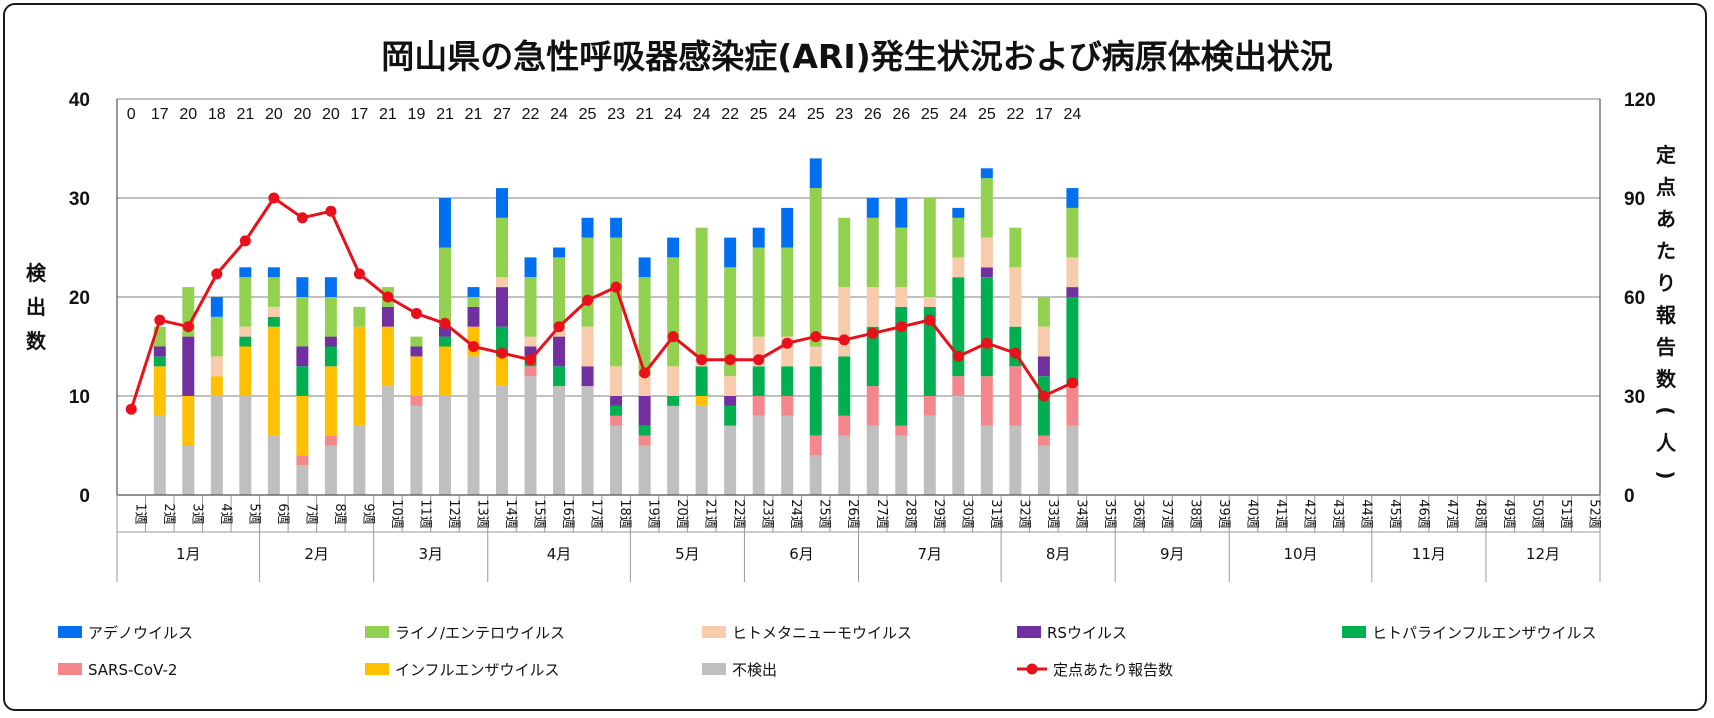 This screenshot has width=1714, height=718. I want to click on week-tick-label: 16週, so click(567, 514).